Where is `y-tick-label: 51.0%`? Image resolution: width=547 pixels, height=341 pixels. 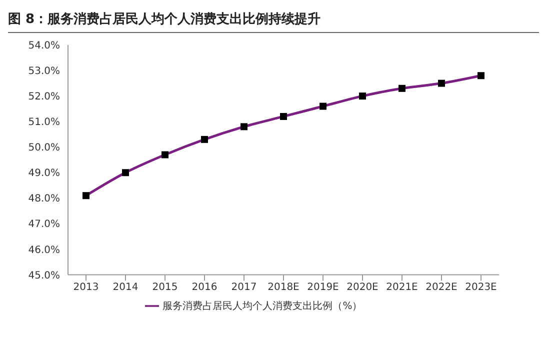
y-tick-label: 51.0% is located at coordinates (44, 122).